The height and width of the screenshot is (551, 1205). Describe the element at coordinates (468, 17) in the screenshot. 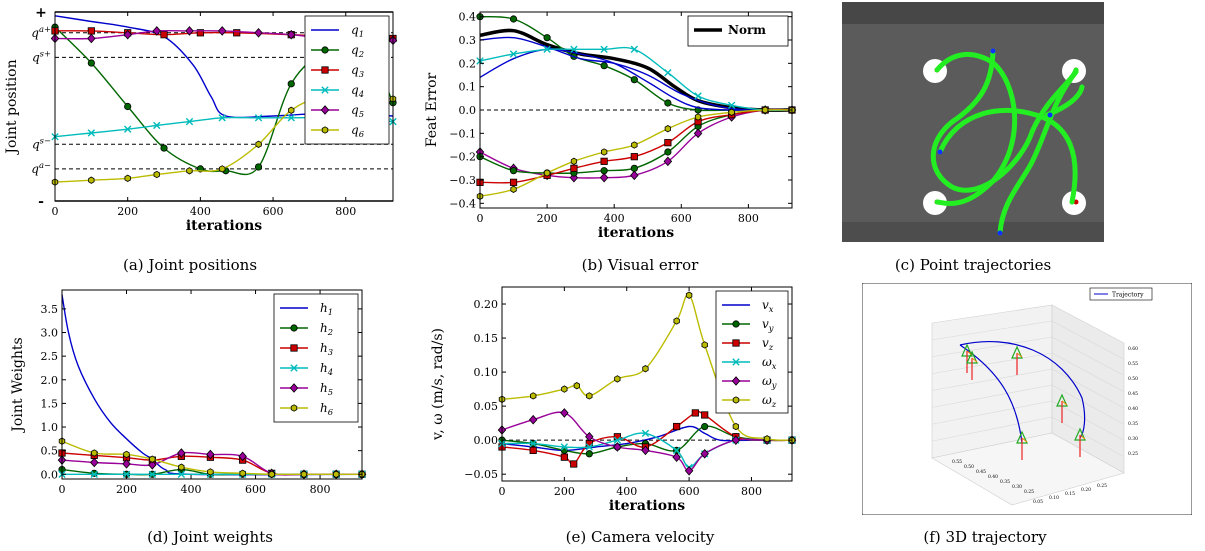

I see `y-tick-label: 0.4` at that location.